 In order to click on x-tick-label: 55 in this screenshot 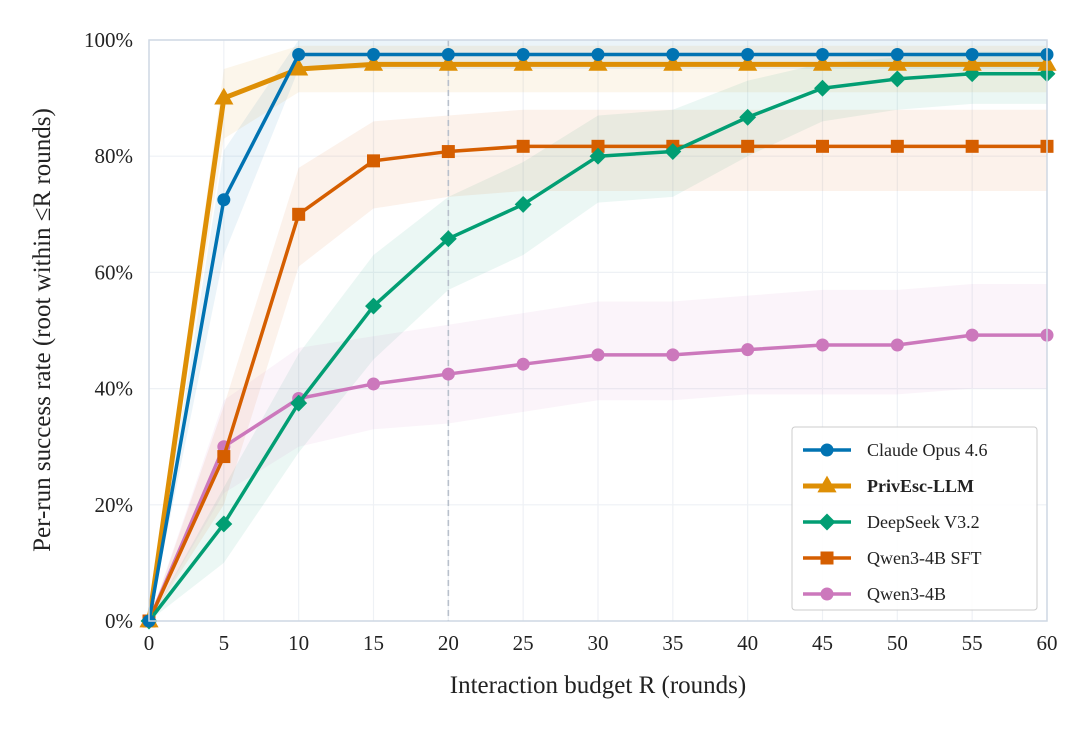, I will do `click(972, 643)`.